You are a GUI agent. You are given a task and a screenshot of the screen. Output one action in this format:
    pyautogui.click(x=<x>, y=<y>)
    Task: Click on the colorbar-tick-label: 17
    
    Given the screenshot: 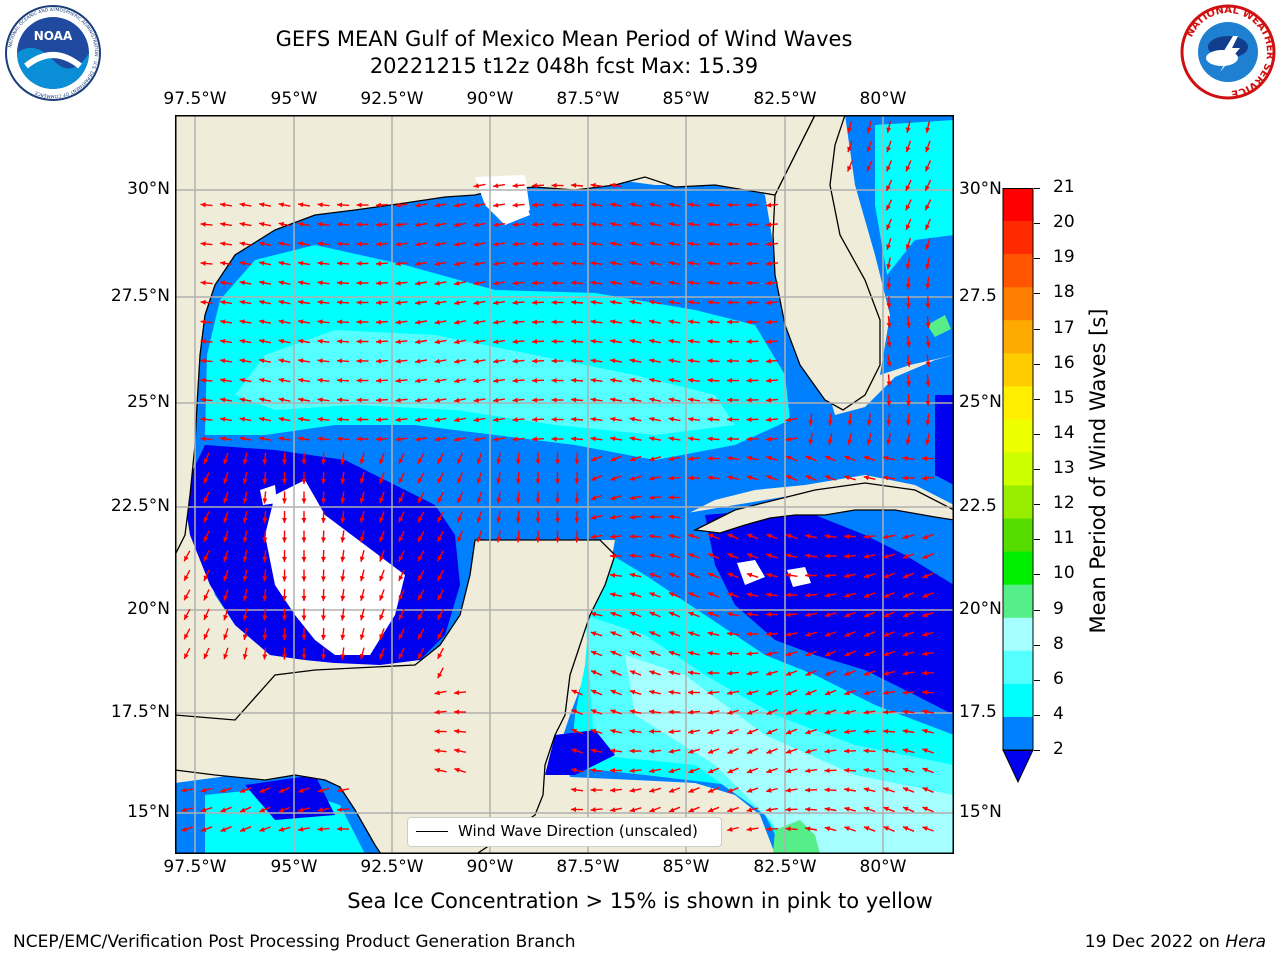 What is the action you would take?
    pyautogui.click(x=1064, y=327)
    